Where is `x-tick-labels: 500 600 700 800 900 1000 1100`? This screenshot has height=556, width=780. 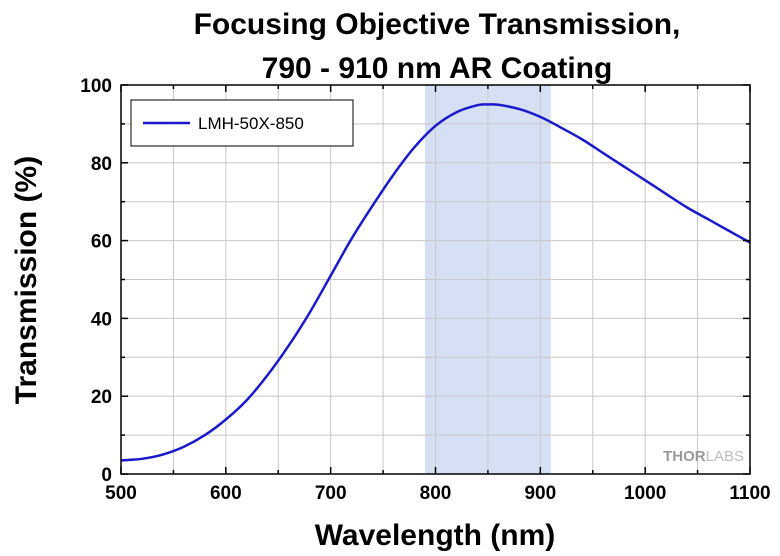 x-tick-labels: 500 600 700 800 900 1000 1100 is located at coordinates (437, 493).